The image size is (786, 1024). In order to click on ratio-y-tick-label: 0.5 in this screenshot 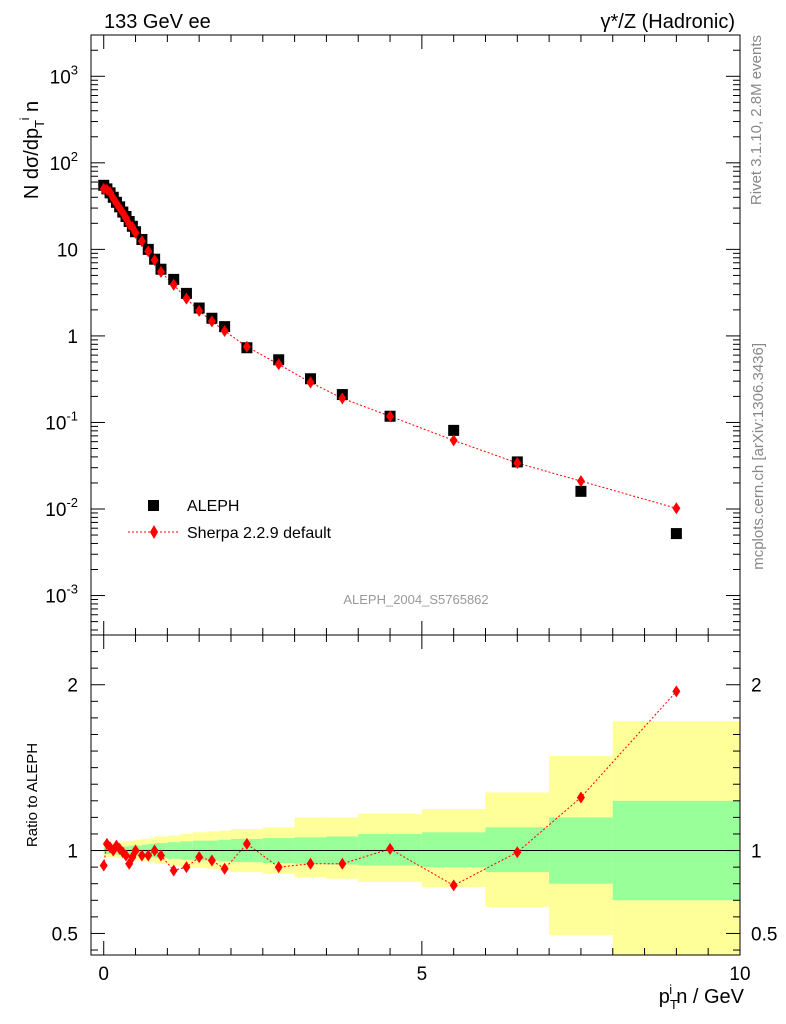, I will do `click(65, 934)`.